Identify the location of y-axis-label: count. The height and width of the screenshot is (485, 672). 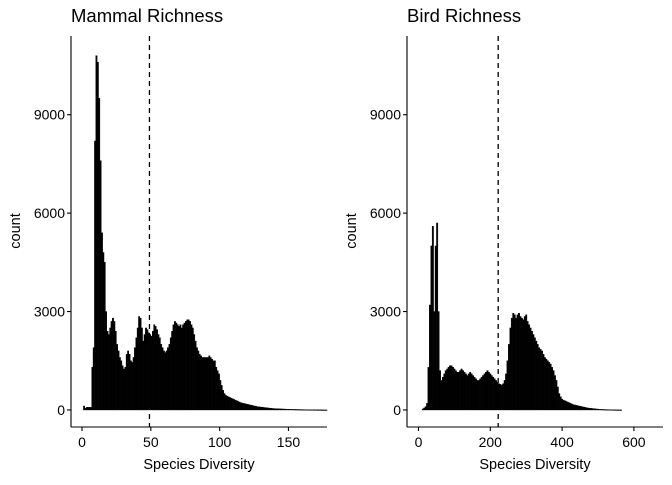
(16, 230).